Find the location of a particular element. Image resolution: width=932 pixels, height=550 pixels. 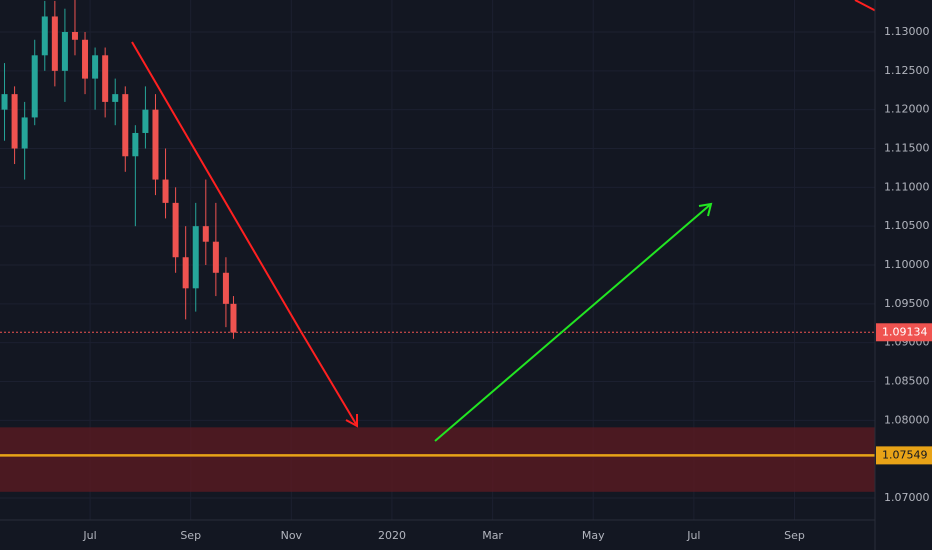

y-tick-label: 1.08000 is located at coordinates (907, 419).